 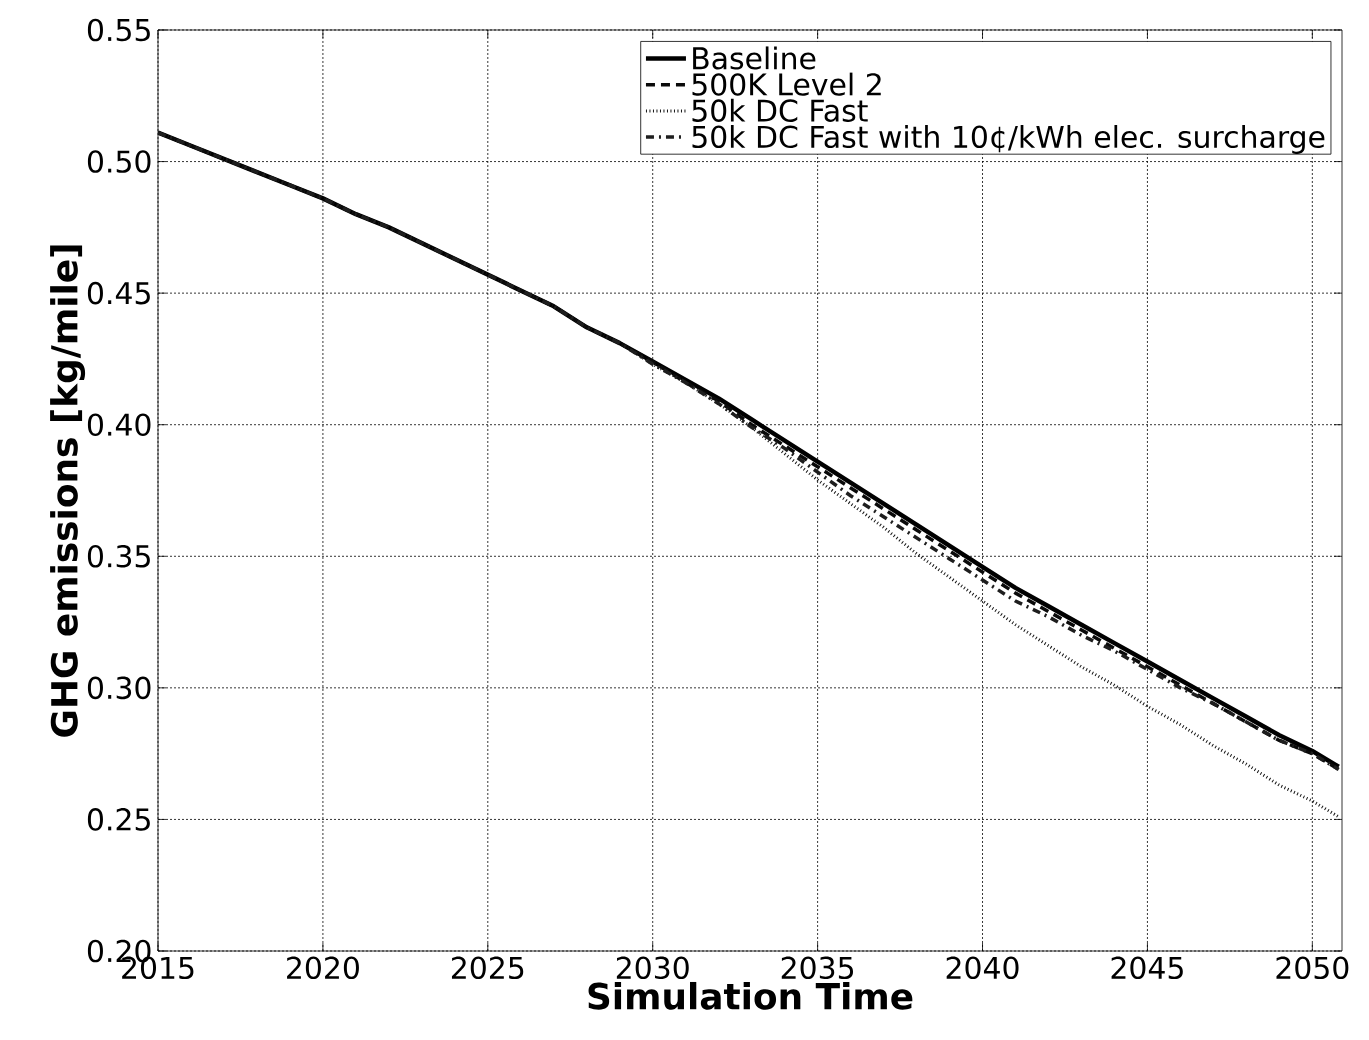 What do you see at coordinates (1008, 139) in the screenshot?
I see `legend-label: 50k DC Fast with 10¢/kWh elec. surcharge` at bounding box center [1008, 139].